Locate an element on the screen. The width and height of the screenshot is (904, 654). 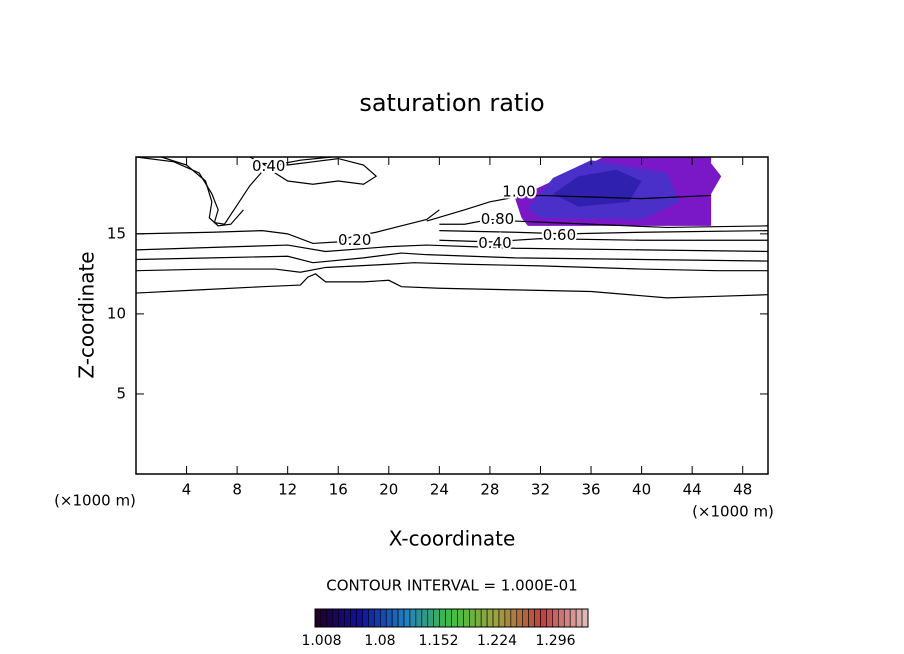
x-tick-label: 20 is located at coordinates (388, 490).